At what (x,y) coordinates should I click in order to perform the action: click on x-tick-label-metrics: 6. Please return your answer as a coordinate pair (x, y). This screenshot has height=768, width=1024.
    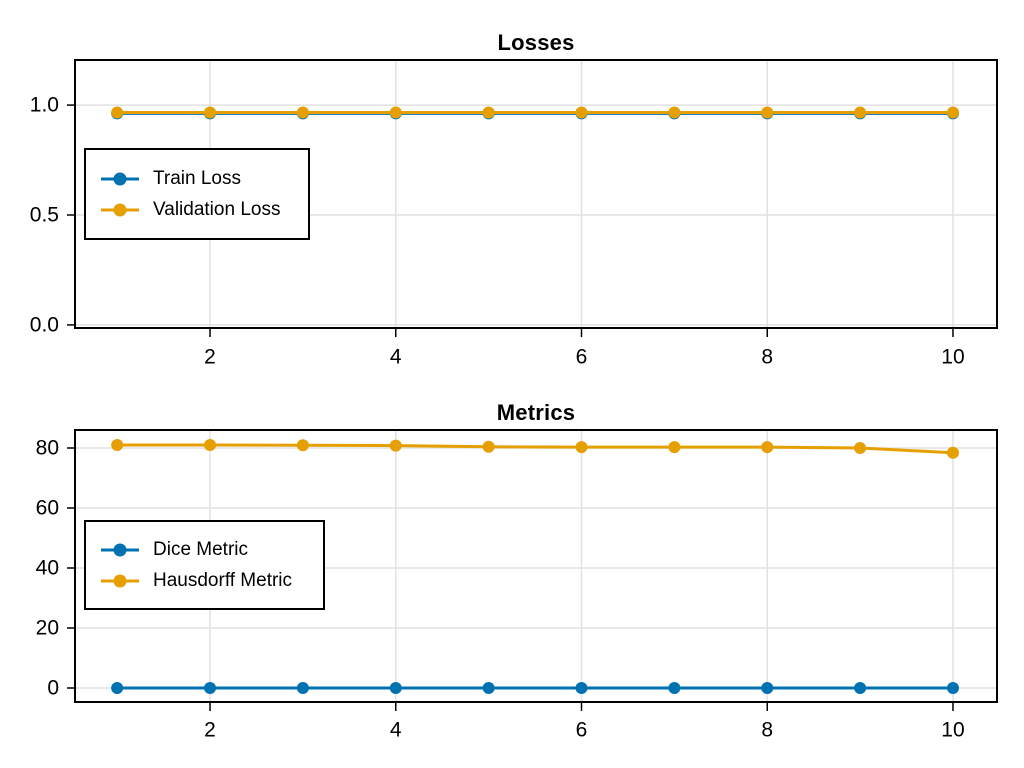
    Looking at the image, I should click on (582, 730).